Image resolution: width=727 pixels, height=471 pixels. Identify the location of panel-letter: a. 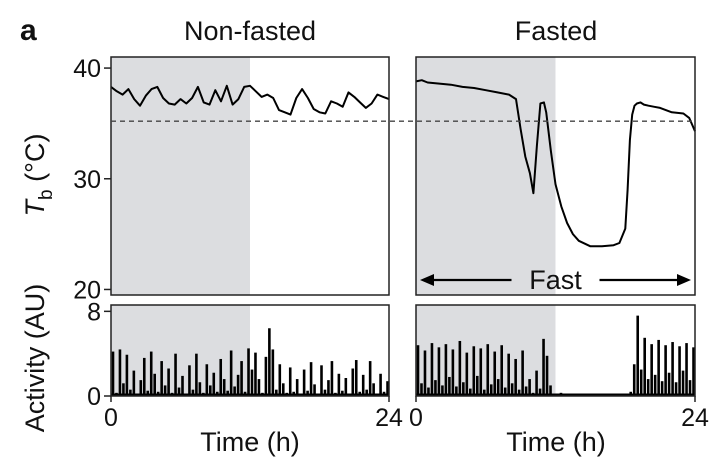
(28, 30).